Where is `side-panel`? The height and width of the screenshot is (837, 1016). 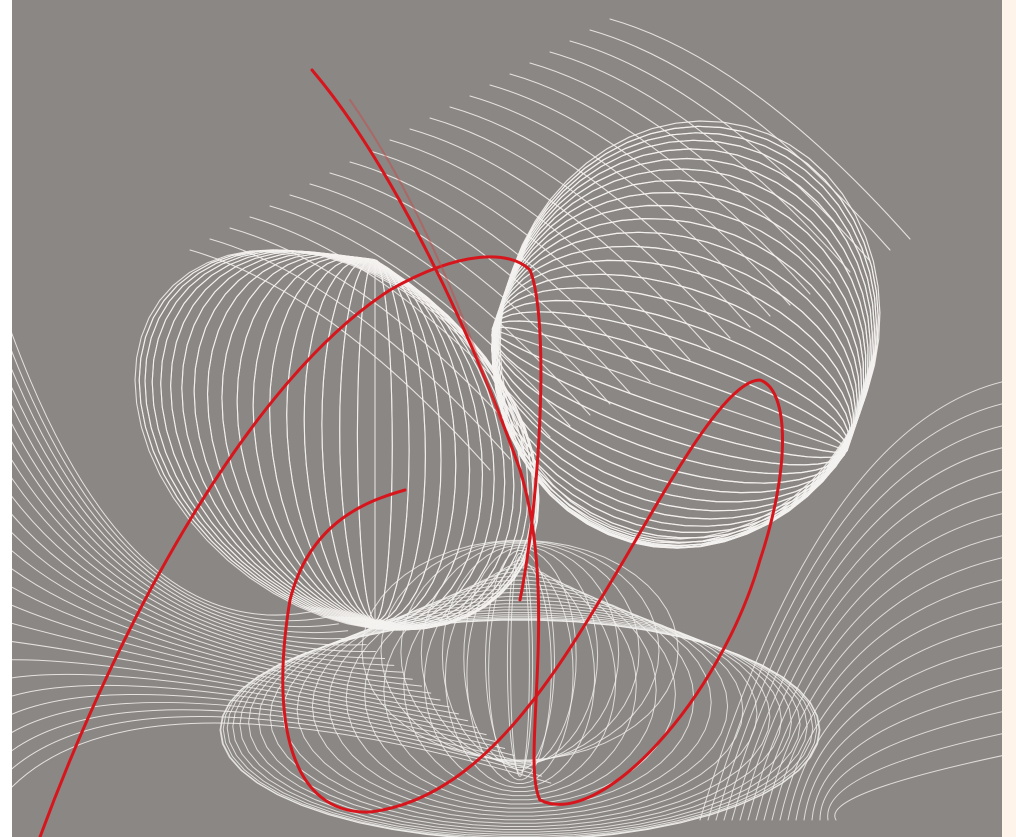
side-panel is located at coordinates (1009, 418).